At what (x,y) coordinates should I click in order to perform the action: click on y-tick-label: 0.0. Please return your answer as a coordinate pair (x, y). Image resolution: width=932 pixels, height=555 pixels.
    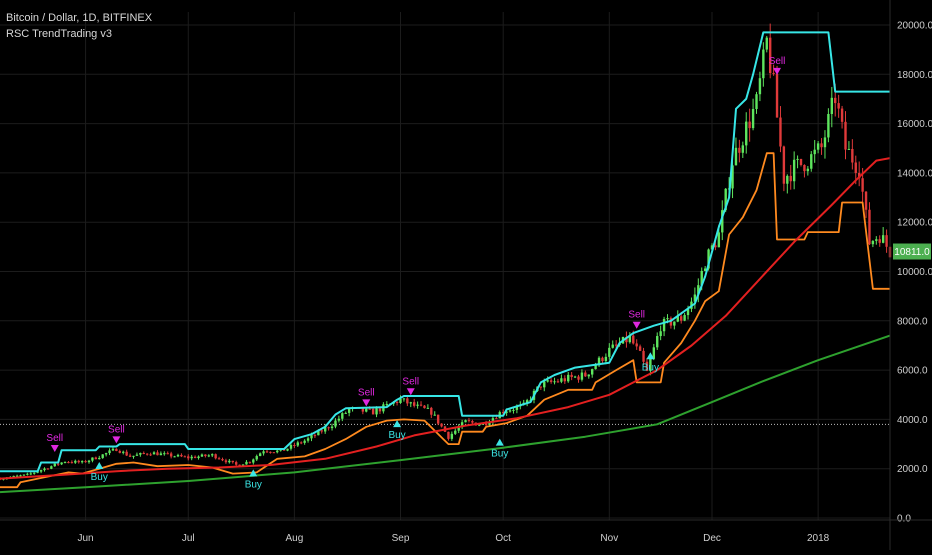
    Looking at the image, I should click on (904, 519).